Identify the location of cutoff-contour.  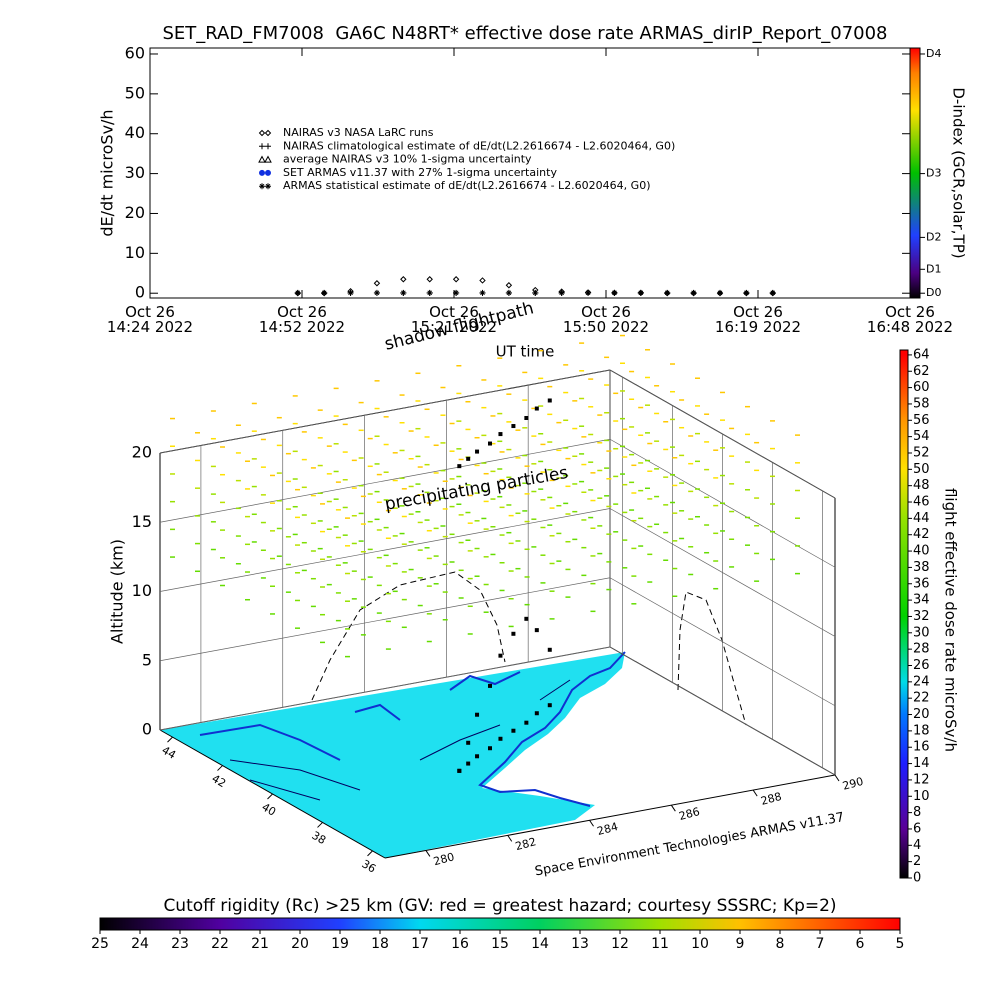
(712, 658).